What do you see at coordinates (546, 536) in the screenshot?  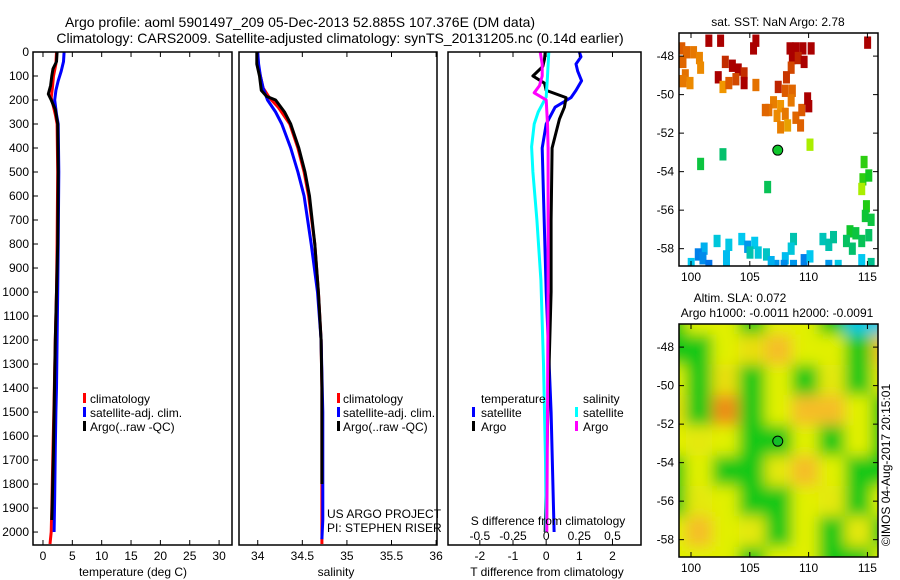 I see `x2-tick-label: 0` at bounding box center [546, 536].